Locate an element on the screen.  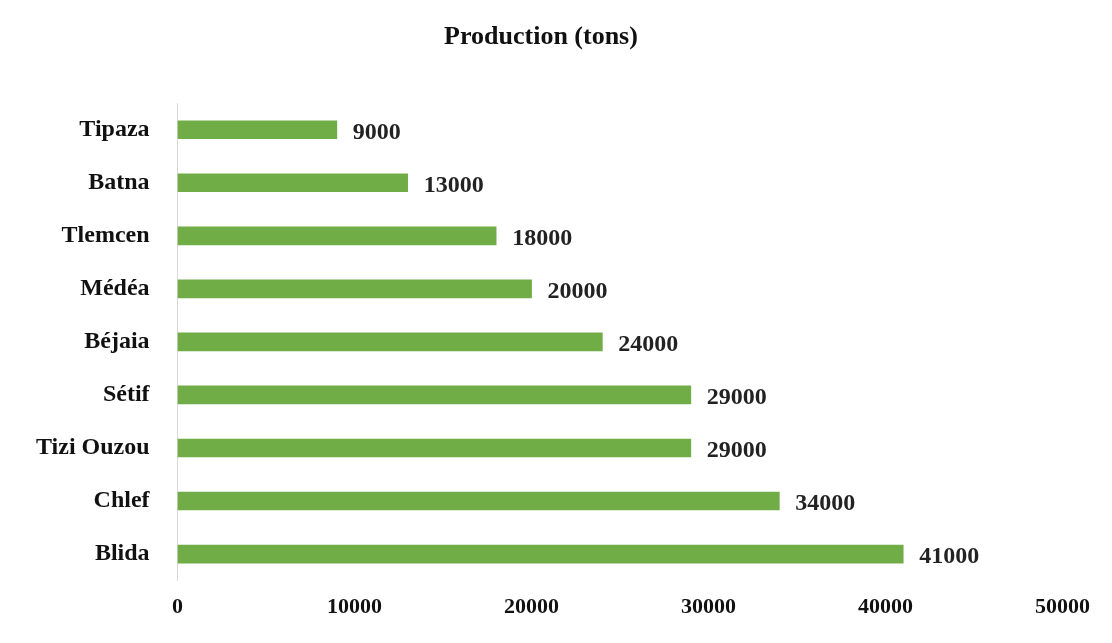
x-tick-label: 50000 is located at coordinates (1062, 606).